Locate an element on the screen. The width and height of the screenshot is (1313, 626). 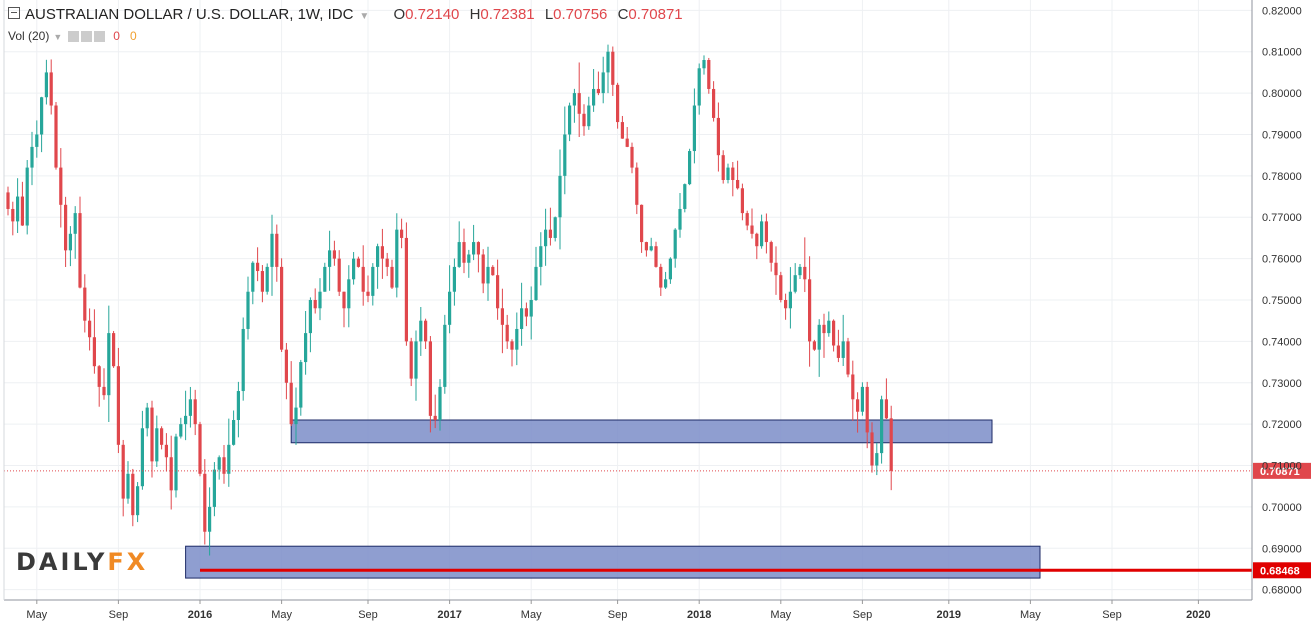
symbol-title: AUSTRALIAN DOLLAR / U.S. DOLLAR, 1W, IDC is located at coordinates (189, 14).